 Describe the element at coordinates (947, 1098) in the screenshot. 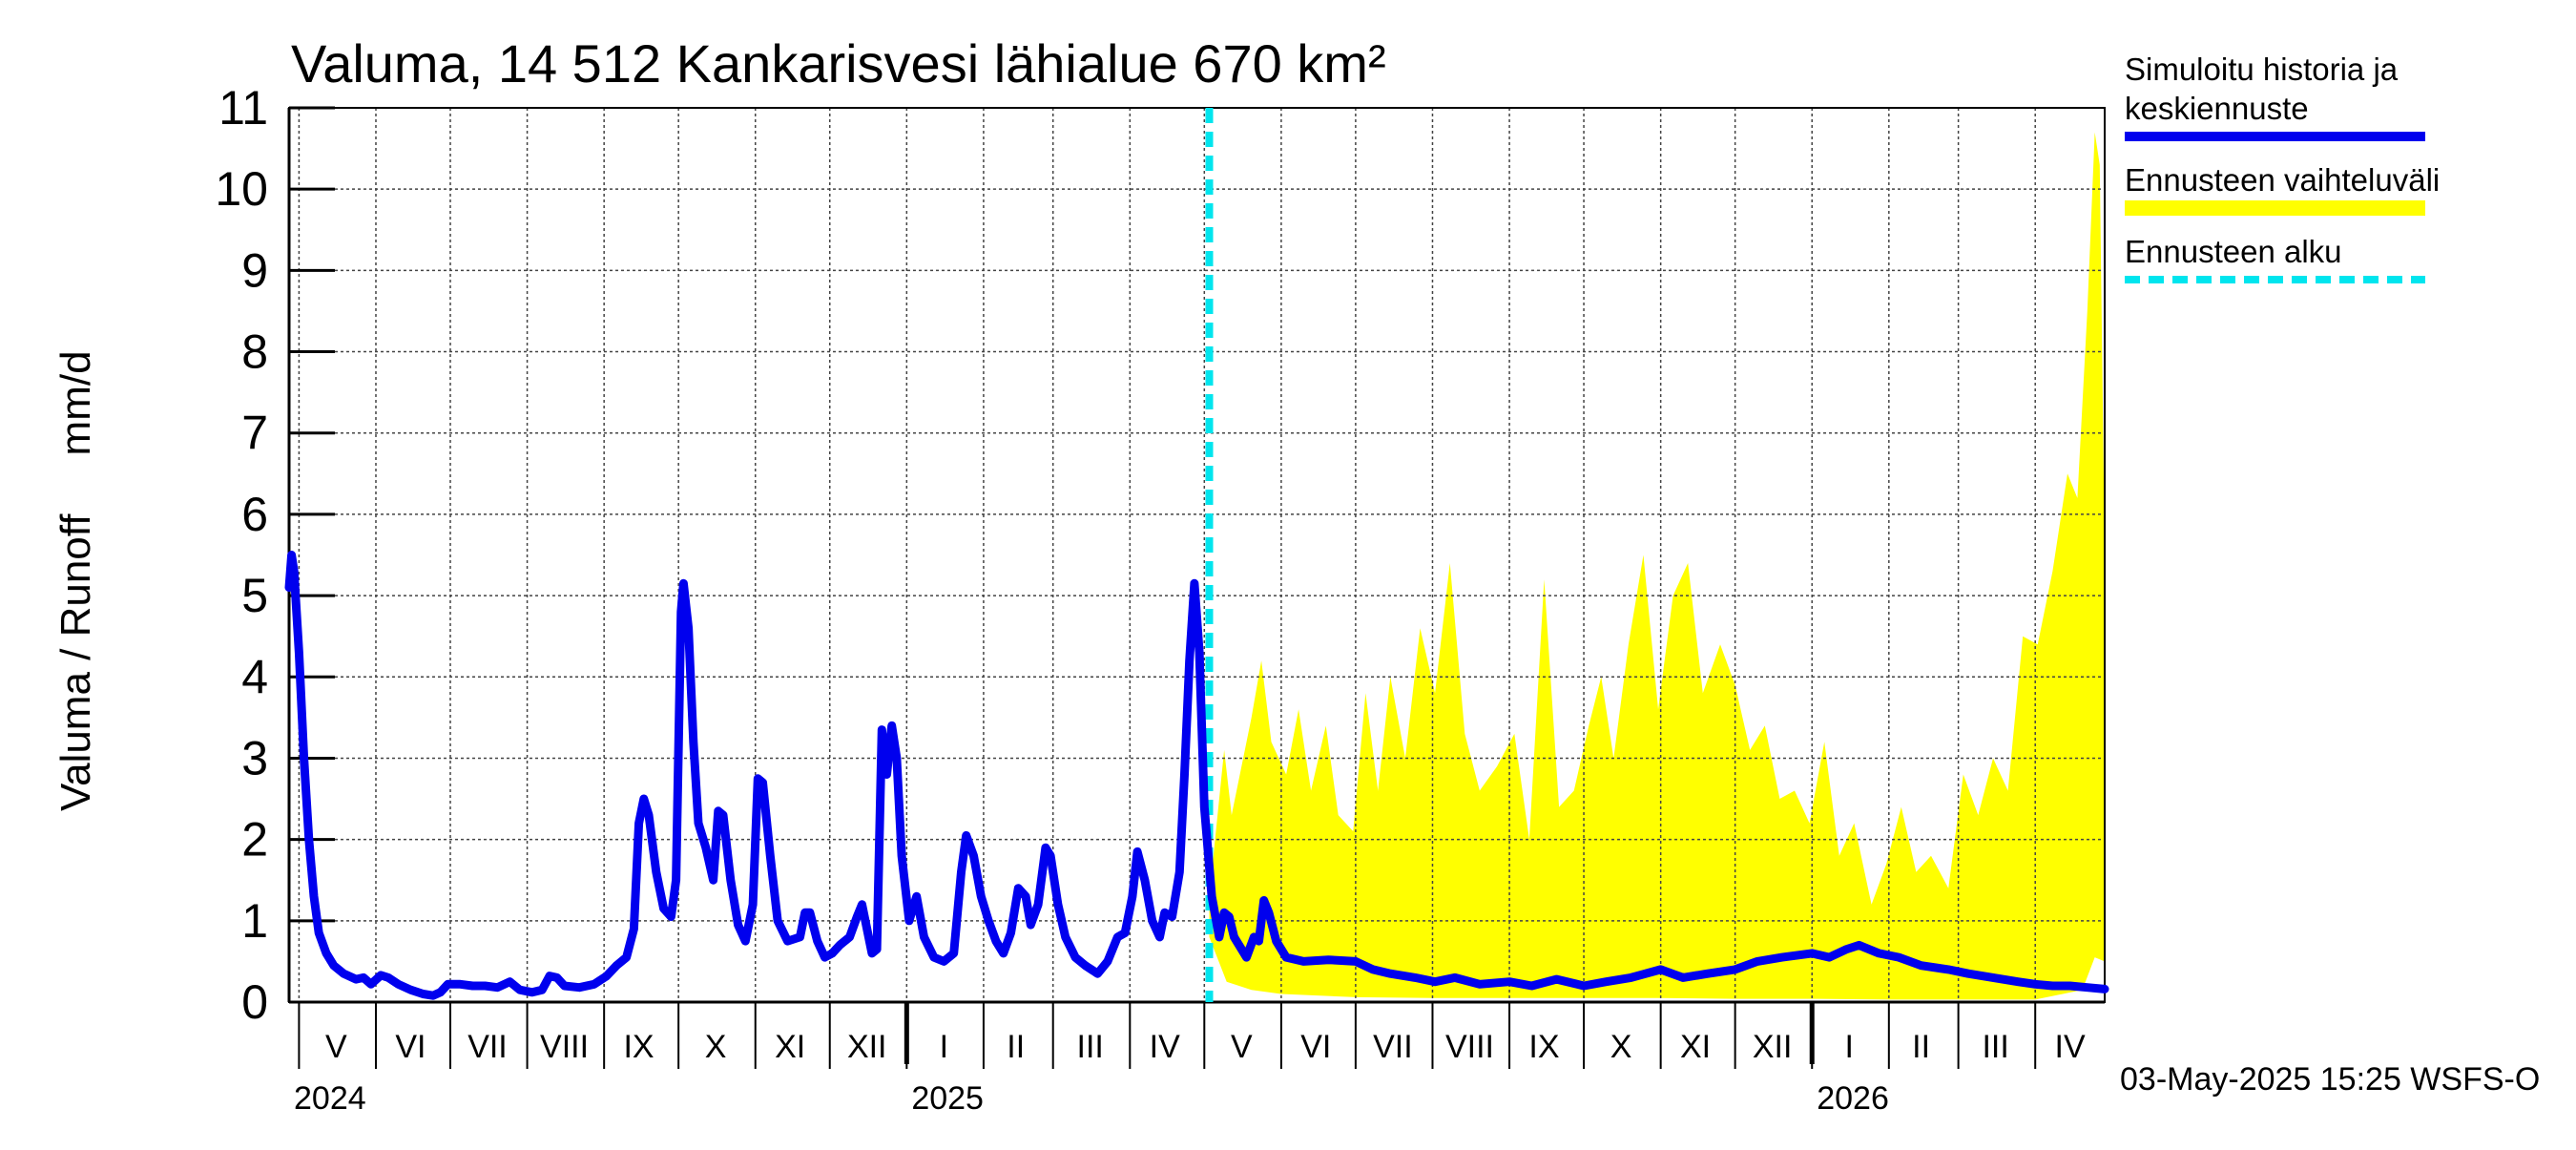

I see `year-label: 2025` at that location.